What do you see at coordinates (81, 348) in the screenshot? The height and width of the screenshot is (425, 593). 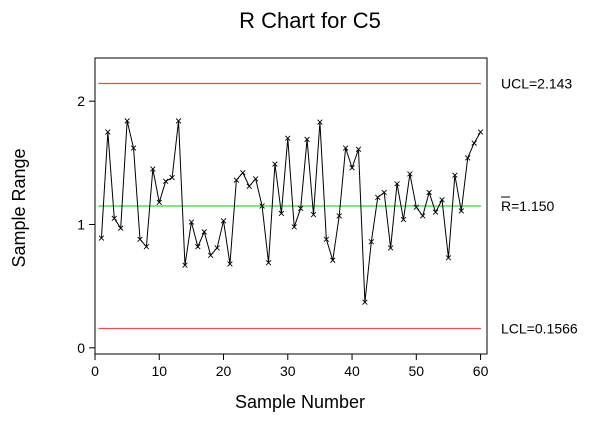 I see `y-tick-label: 0` at bounding box center [81, 348].